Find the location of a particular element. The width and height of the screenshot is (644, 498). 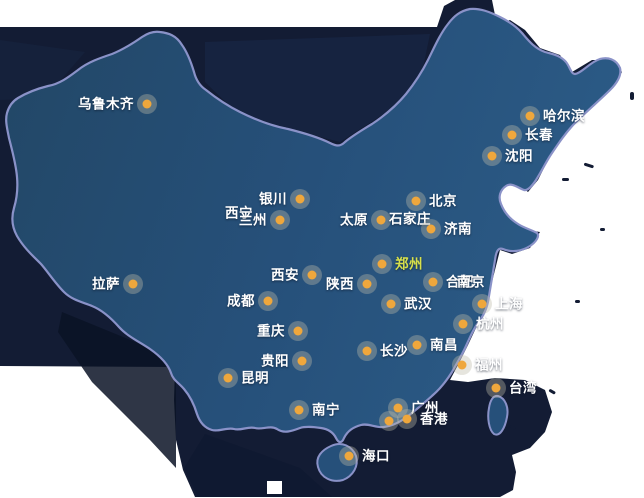

city-label: 杭州 is located at coordinates (490, 324).